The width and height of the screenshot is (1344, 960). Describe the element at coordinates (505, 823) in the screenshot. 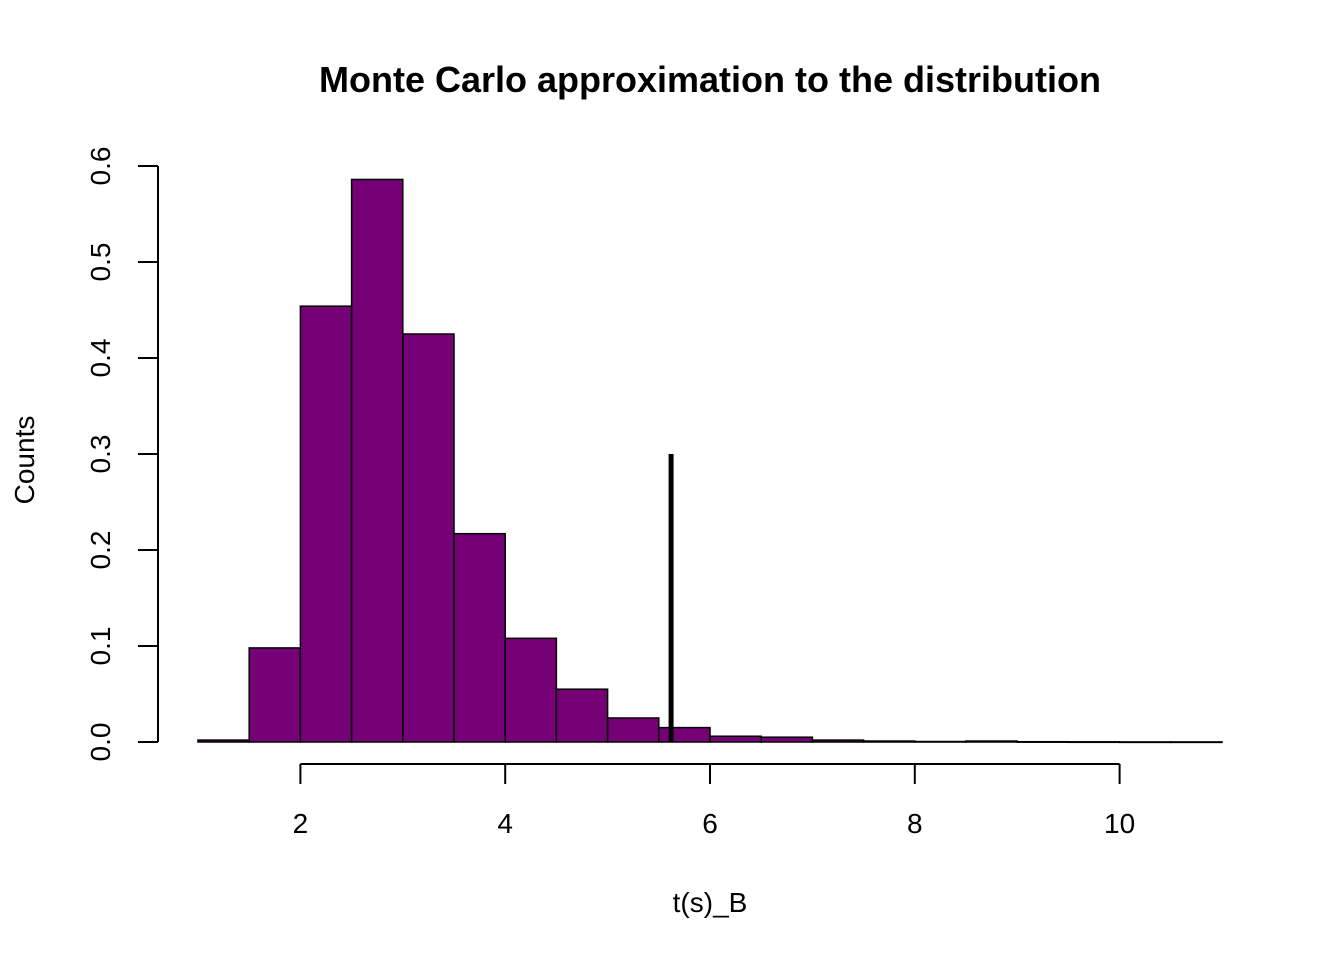

I see `x-tick-label: 4` at that location.